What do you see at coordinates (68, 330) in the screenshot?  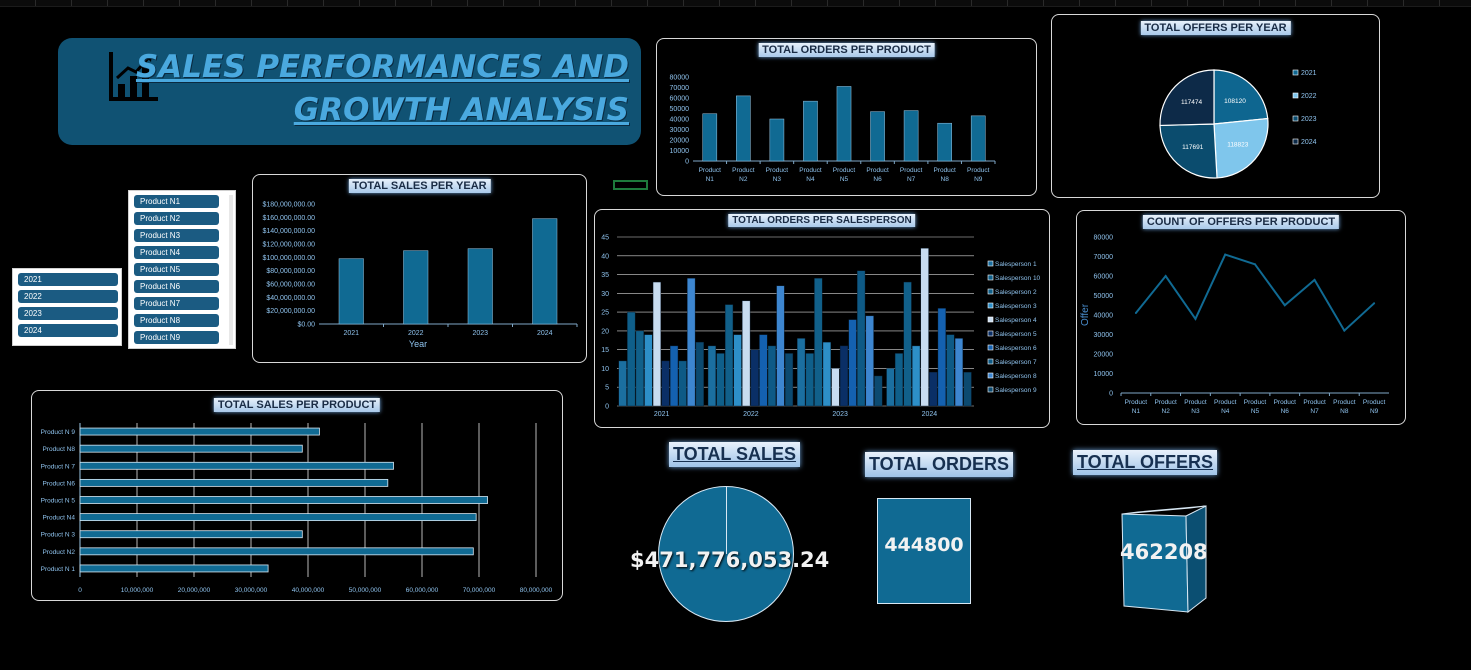 I see `year-slicer-item: 2024` at bounding box center [68, 330].